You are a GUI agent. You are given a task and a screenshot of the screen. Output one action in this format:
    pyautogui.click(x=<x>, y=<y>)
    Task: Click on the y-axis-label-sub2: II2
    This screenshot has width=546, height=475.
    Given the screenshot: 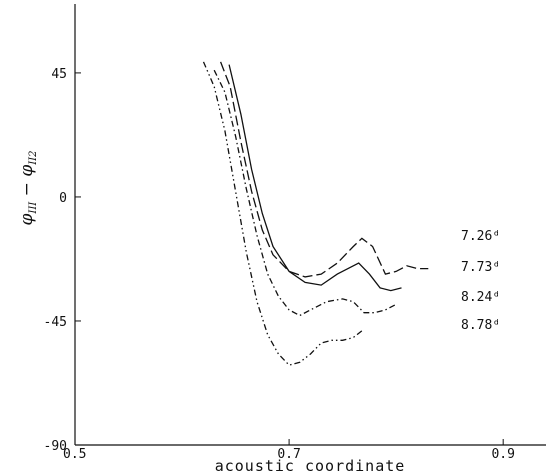 What is the action you would take?
    pyautogui.click(x=33, y=158)
    